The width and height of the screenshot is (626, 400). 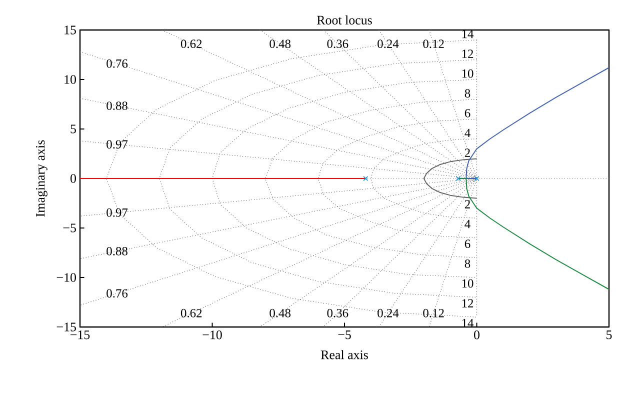 I want to click on x-tick-label: −5, so click(x=344, y=335).